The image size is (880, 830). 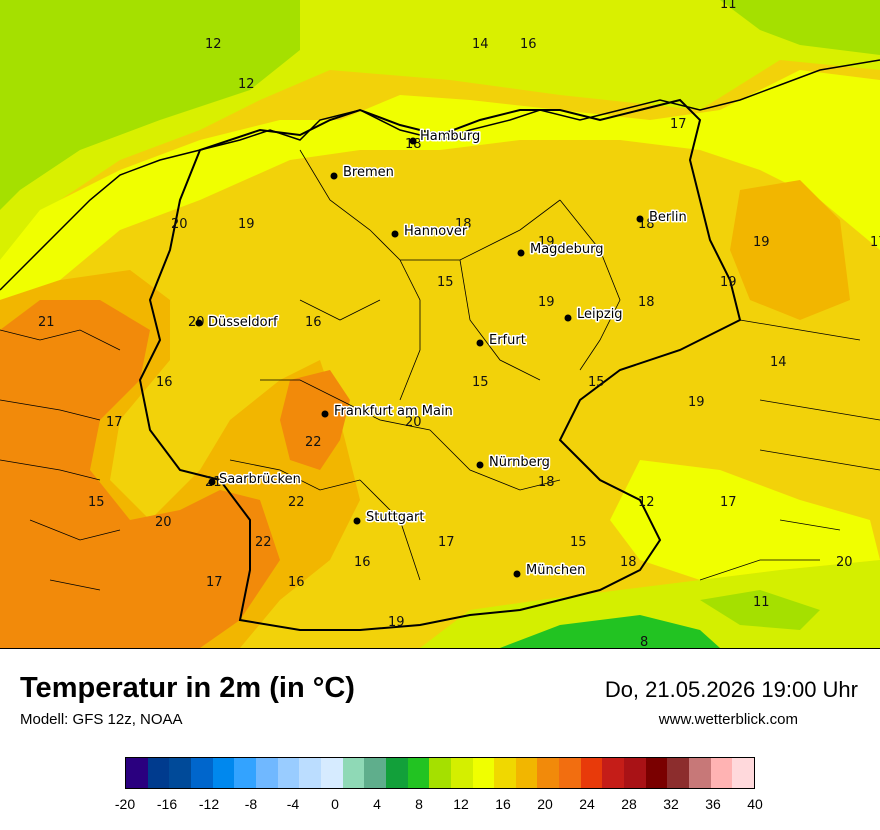 I want to click on city-bremen: Bremen, so click(x=362, y=173).